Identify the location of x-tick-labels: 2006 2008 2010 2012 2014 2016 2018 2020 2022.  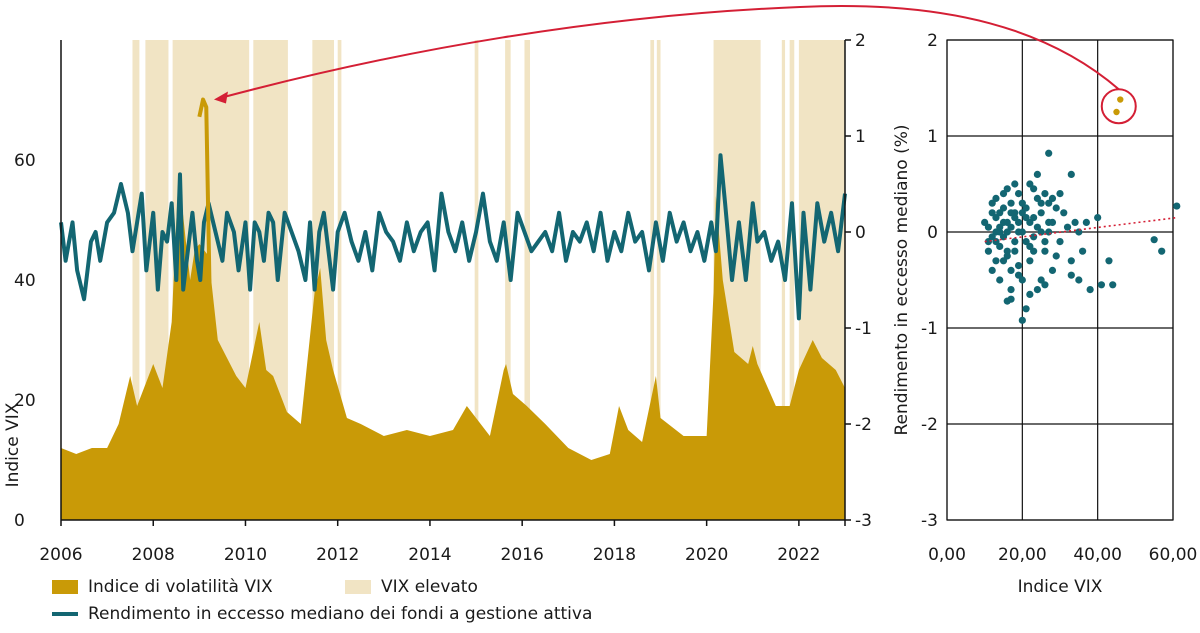
(442, 542).